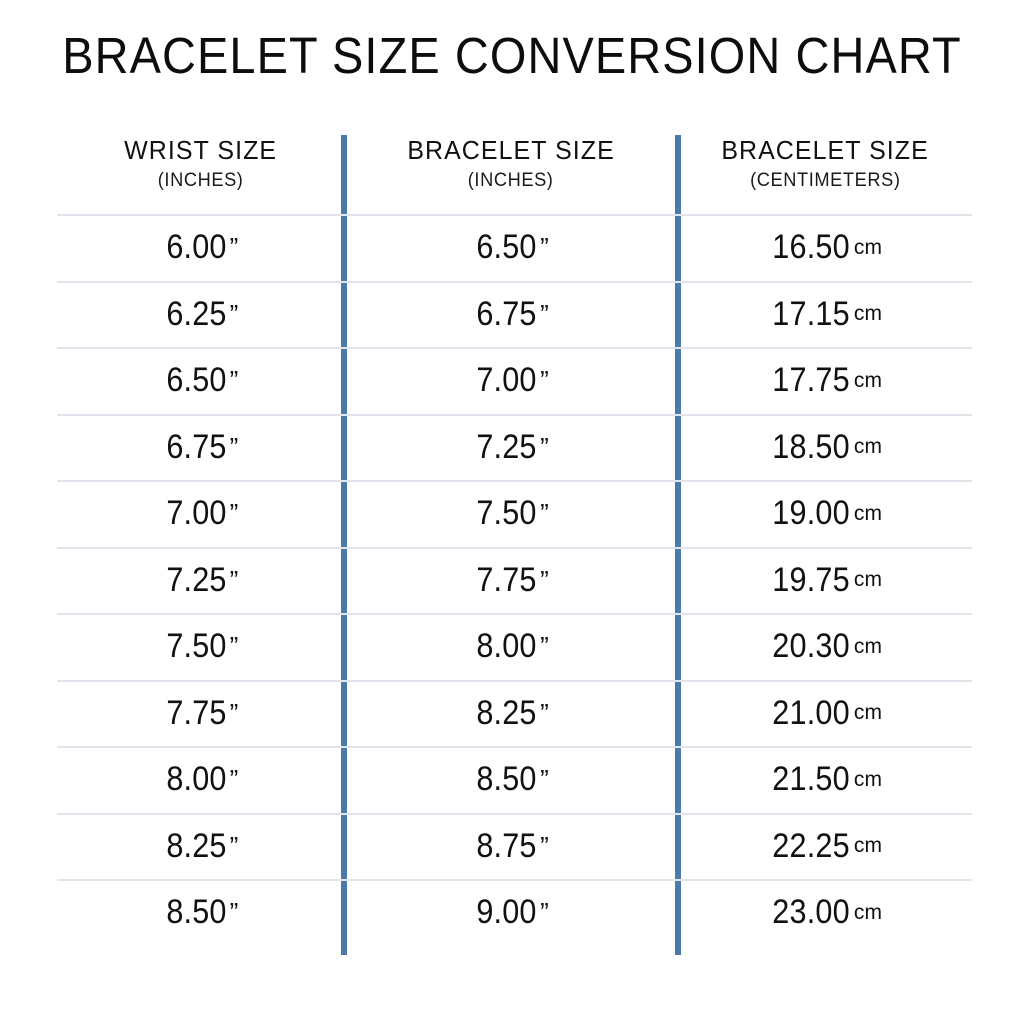 The height and width of the screenshot is (1024, 1024). I want to click on cell-value: 9.00, so click(506, 912).